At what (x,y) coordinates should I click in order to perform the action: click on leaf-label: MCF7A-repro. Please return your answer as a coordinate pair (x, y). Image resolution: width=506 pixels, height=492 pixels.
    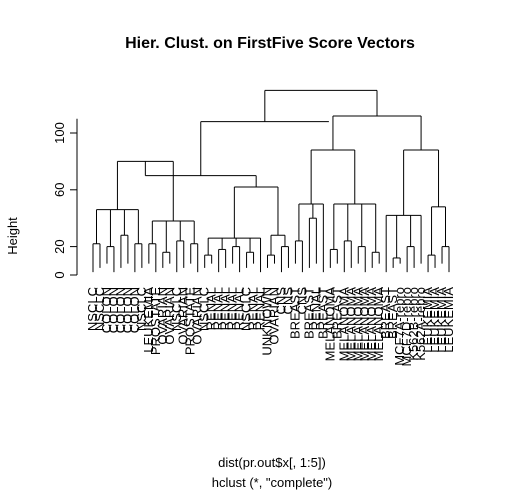
    Looking at the image, I should click on (399, 326).